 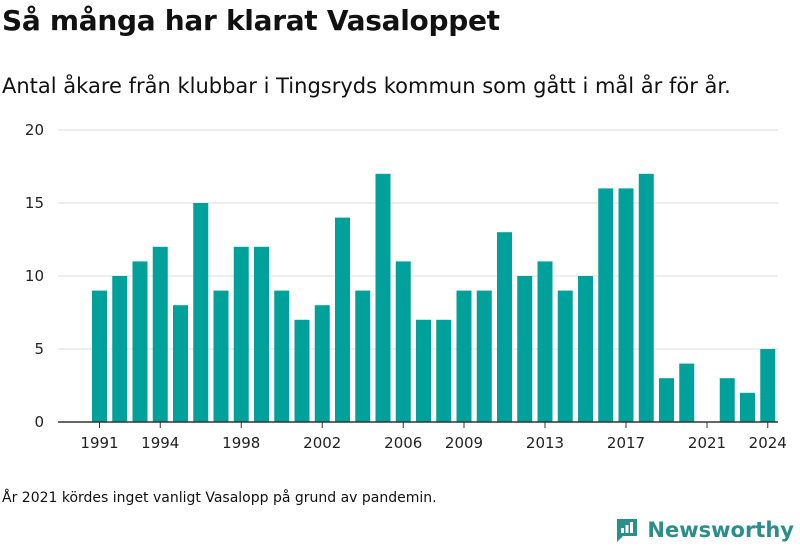 I want to click on bar-2024, so click(x=768, y=385).